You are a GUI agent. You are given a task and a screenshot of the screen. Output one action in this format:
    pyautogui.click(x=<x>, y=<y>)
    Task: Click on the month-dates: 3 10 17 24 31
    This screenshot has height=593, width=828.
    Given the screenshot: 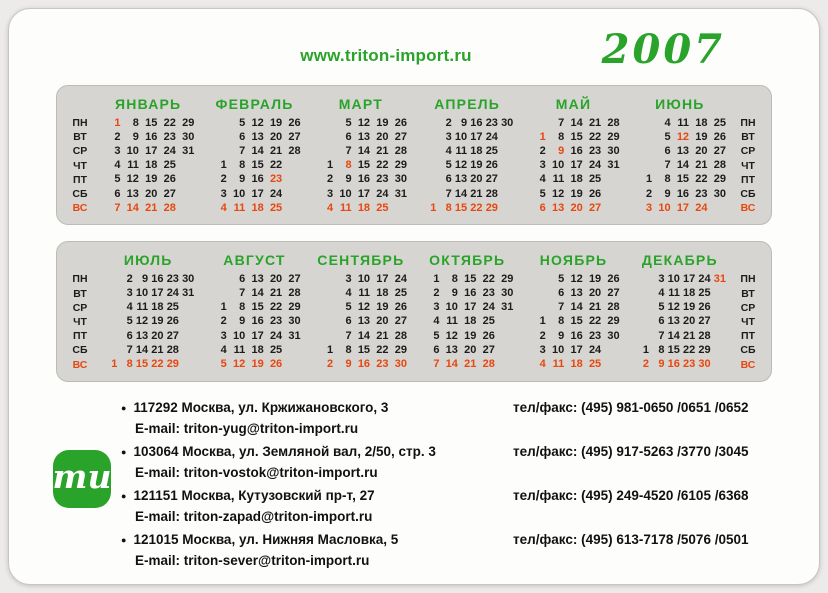 What is the action you would take?
    pyautogui.click(x=467, y=307)
    